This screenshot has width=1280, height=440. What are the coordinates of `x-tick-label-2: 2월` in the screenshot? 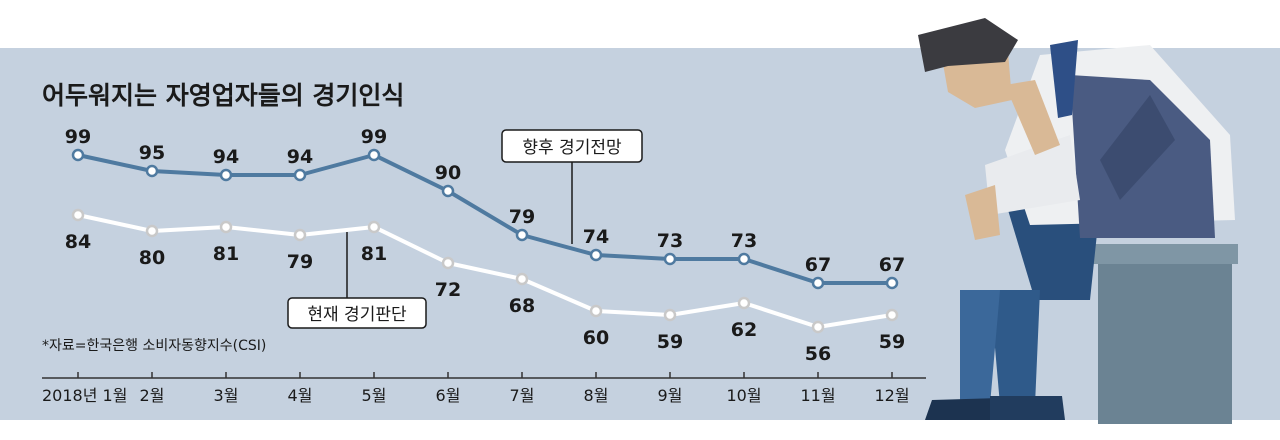 It's located at (152, 395).